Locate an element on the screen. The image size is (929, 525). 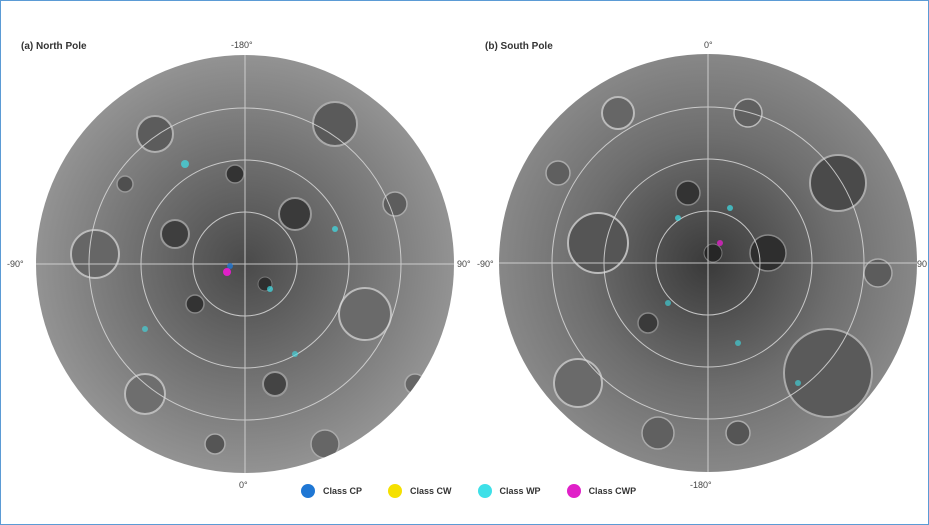
legend-item-cwp: Class CWP is located at coordinates (601, 491).